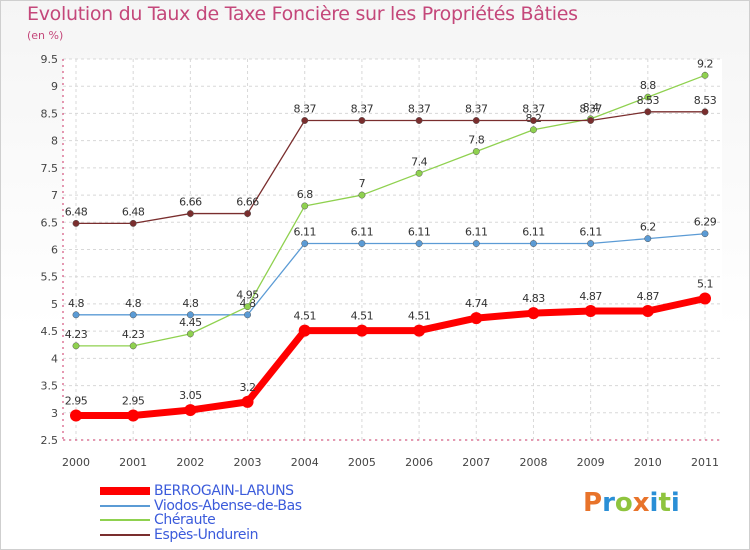  Describe the element at coordinates (476, 140) in the screenshot. I see `data-label: 7.8` at that location.